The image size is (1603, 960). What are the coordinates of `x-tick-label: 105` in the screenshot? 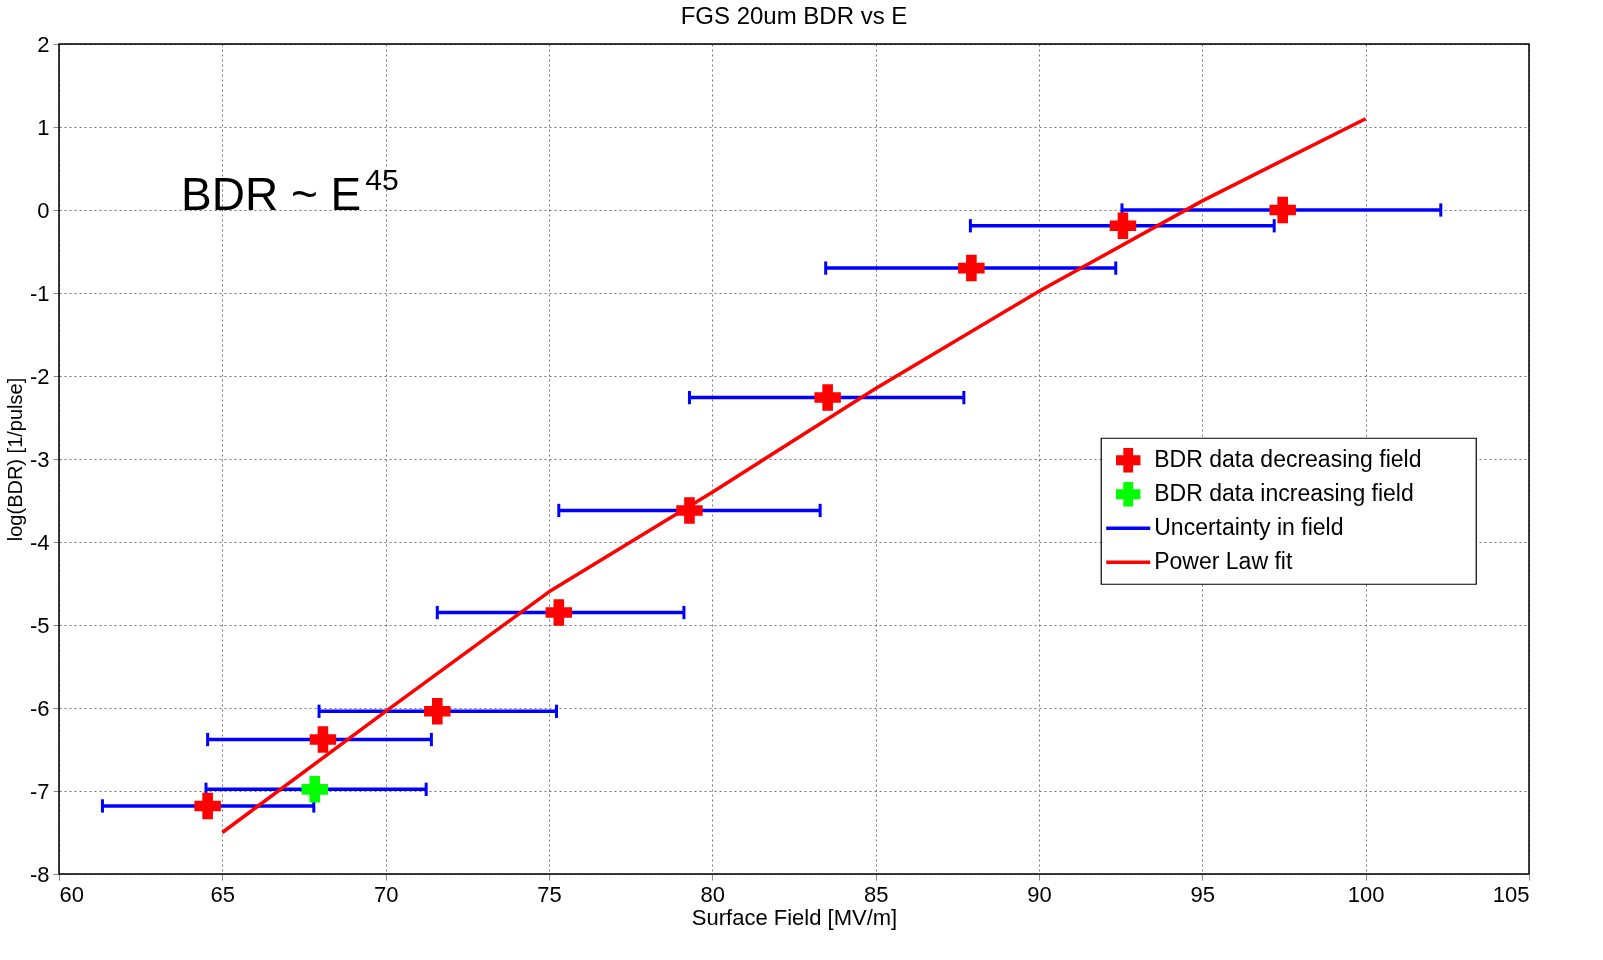 It's located at (1511, 894).